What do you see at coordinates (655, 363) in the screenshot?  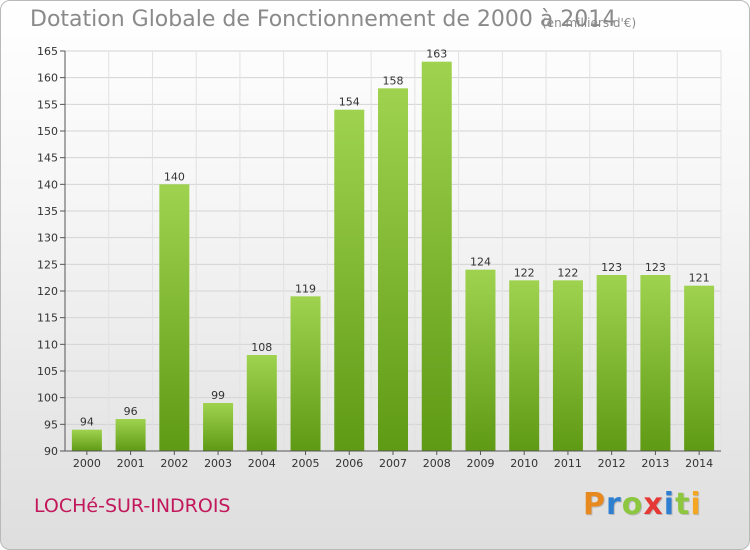 I see `bar-2013` at bounding box center [655, 363].